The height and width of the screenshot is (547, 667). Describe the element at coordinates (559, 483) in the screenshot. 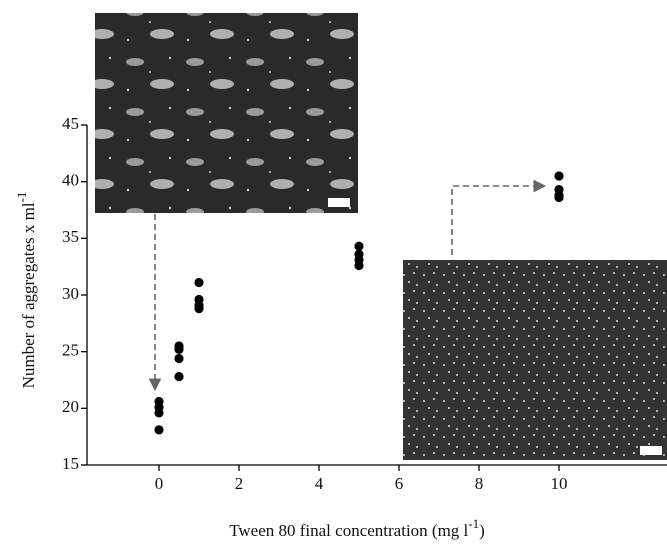

I see `x-tick-label: 10` at that location.